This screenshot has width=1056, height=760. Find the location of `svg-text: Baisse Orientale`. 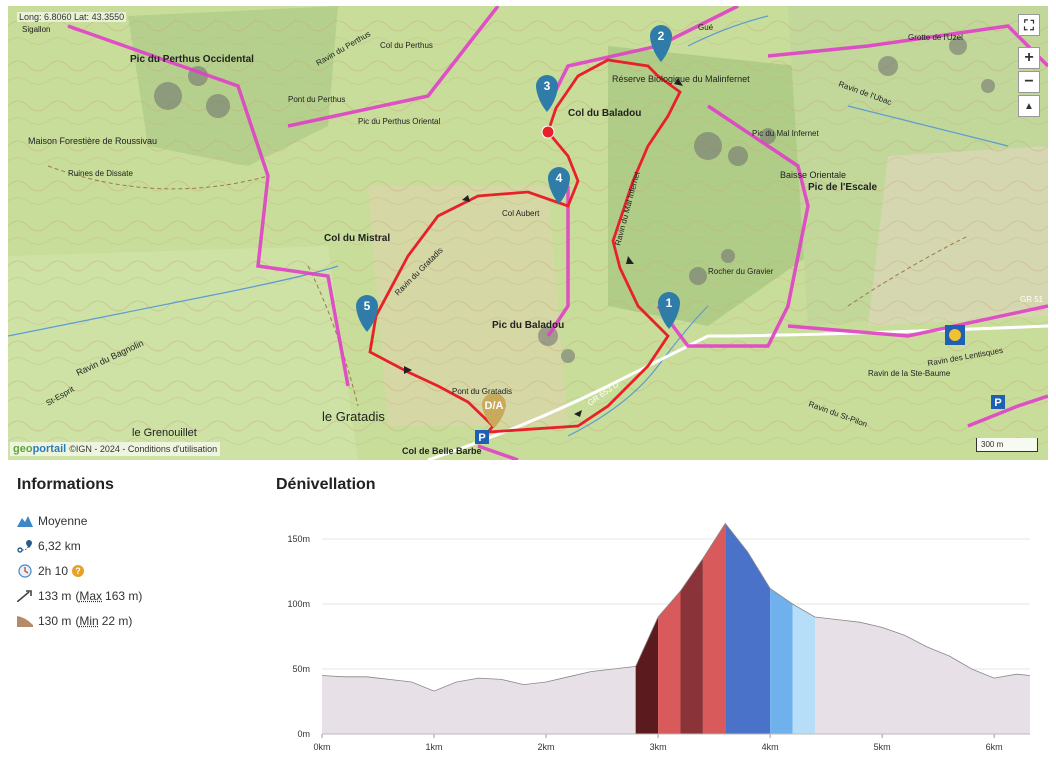

svg-text: Baisse Orientale is located at coordinates (813, 175).